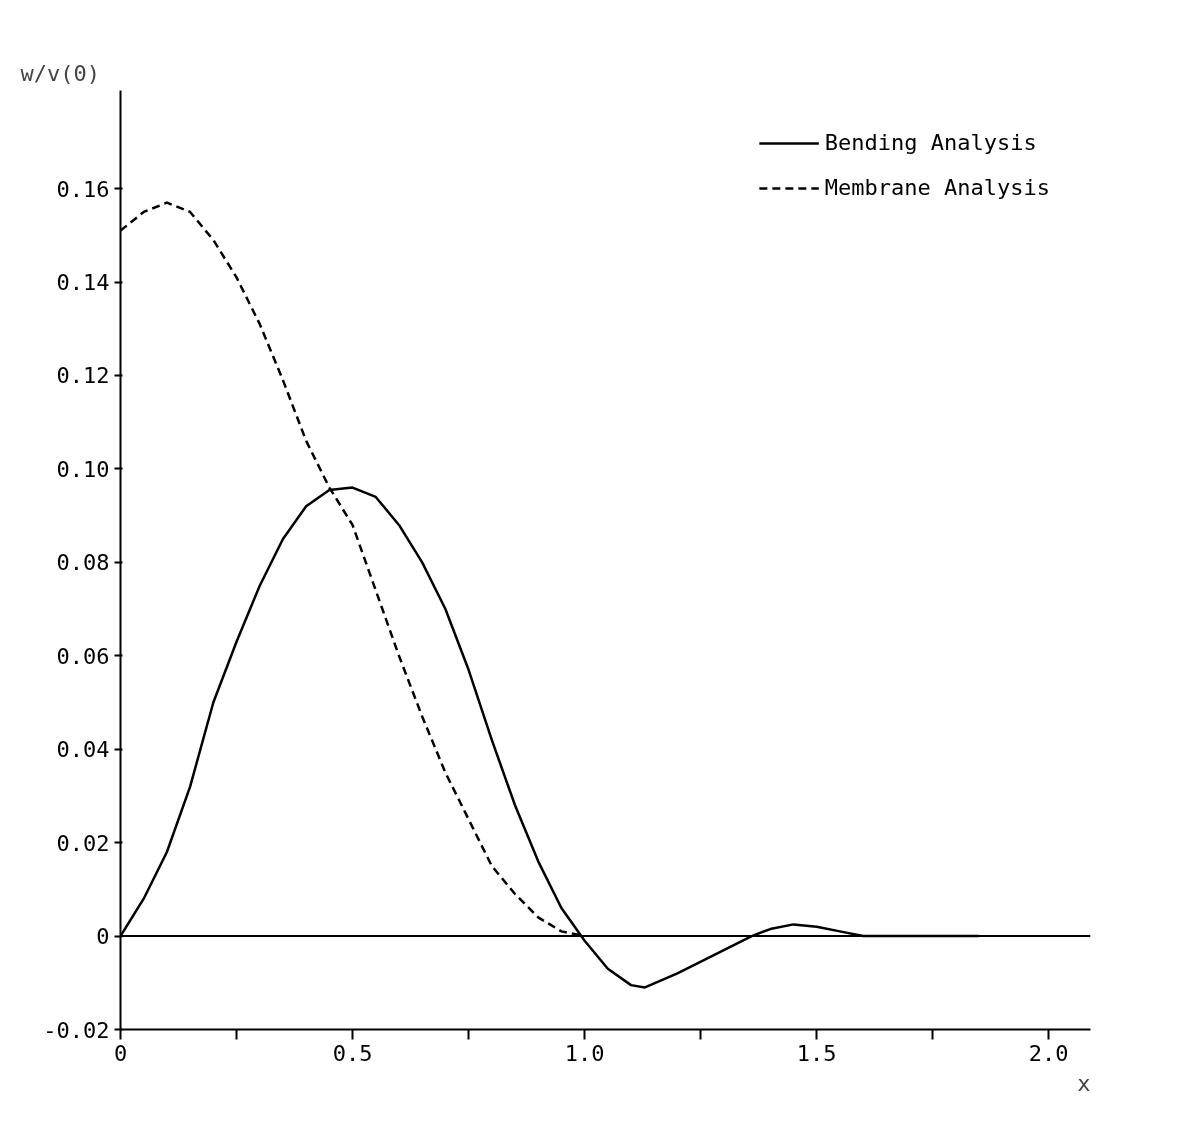 Image resolution: width=1188 pixels, height=1129 pixels. Describe the element at coordinates (83, 376) in the screenshot. I see `y-tick-label: 0.12` at that location.